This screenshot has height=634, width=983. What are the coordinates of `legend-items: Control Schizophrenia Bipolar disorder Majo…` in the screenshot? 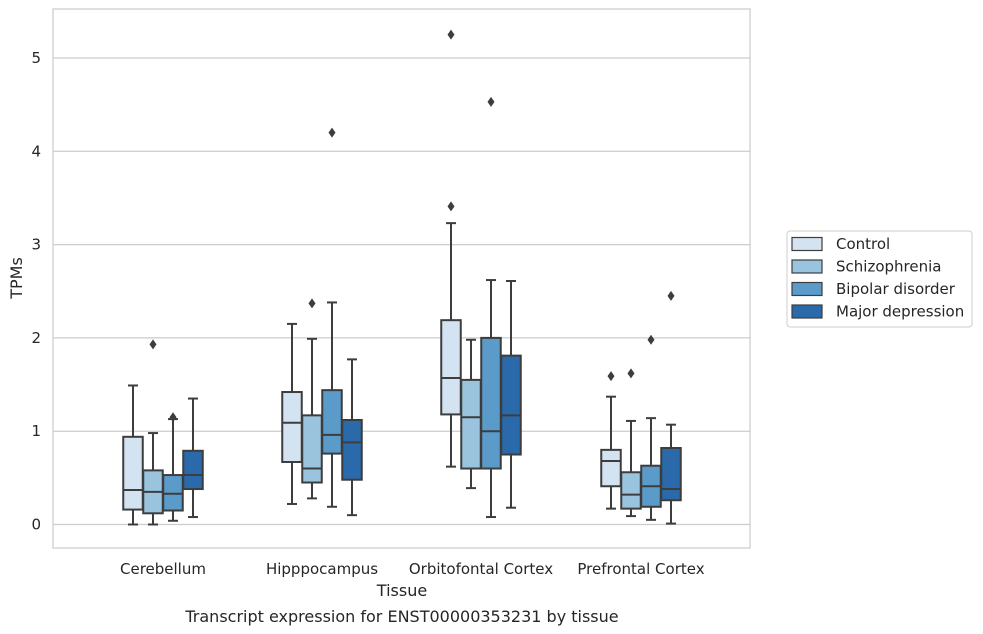 It's located at (877, 278).